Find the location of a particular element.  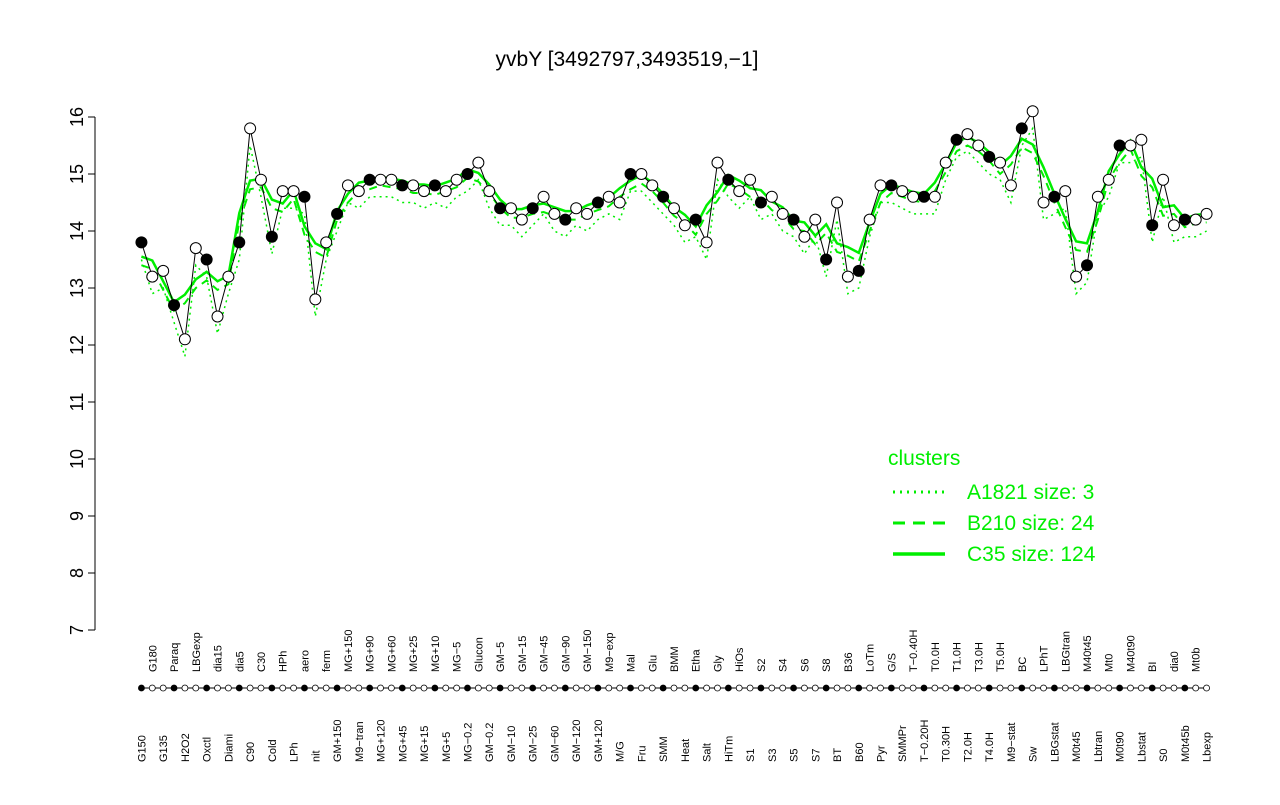

x-tick-label: GM−25 is located at coordinates (534, 744).